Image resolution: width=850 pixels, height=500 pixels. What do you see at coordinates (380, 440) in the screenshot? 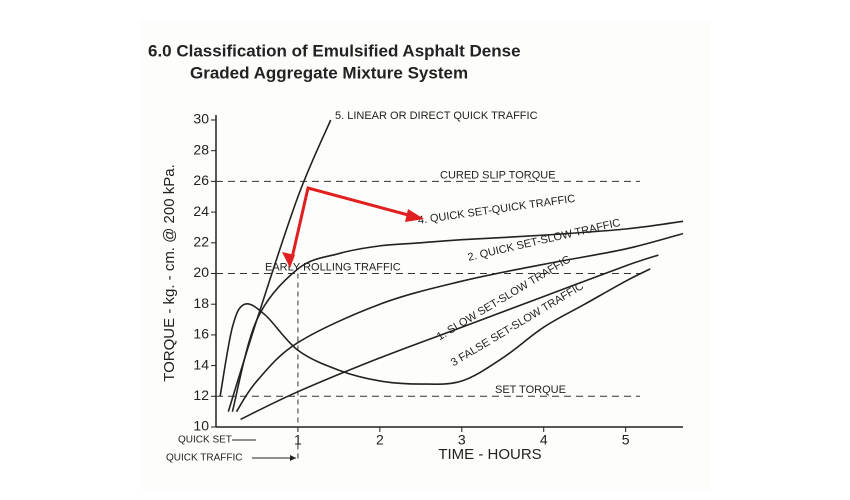
I see `x-tick-label: 2` at bounding box center [380, 440].